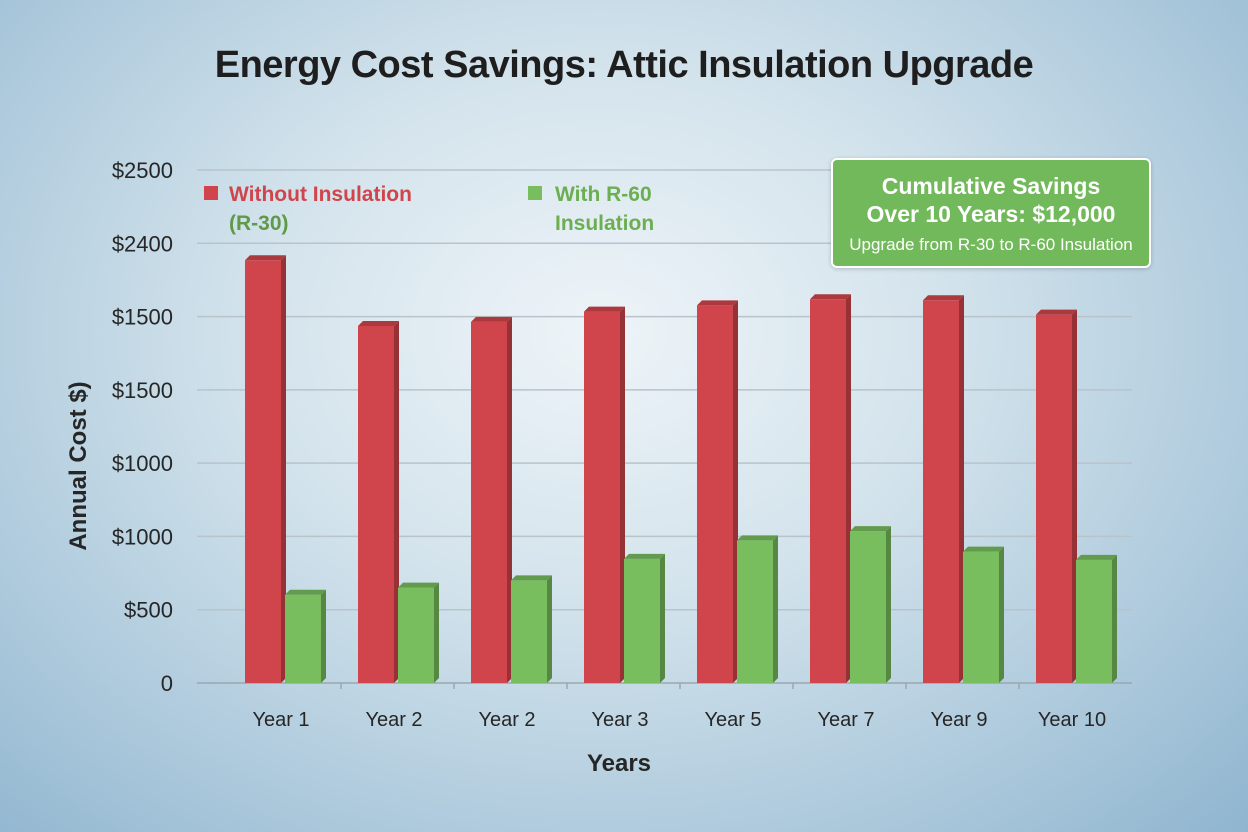 The height and width of the screenshot is (832, 1248). What do you see at coordinates (142, 170) in the screenshot?
I see `y-tick-label: $2500` at bounding box center [142, 170].